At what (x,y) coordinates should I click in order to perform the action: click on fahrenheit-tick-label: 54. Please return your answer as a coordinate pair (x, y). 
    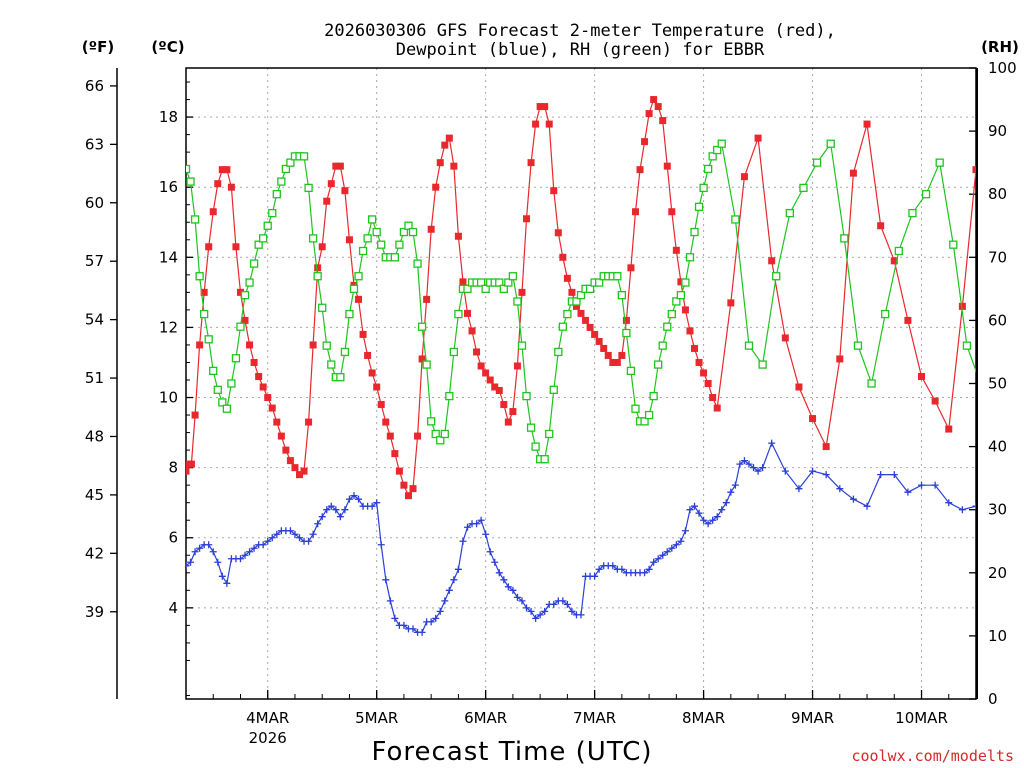
    Looking at the image, I should click on (94, 320).